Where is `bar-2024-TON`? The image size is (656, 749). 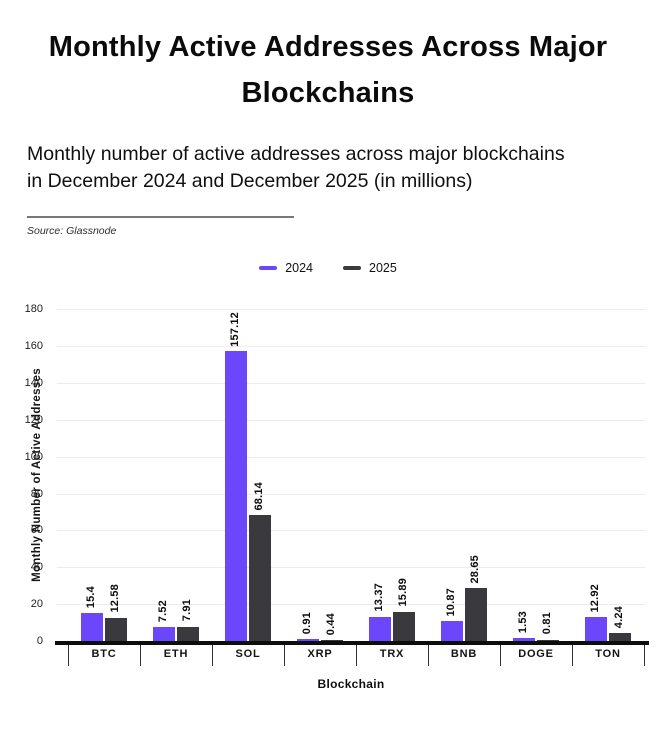
bar-2024-TON is located at coordinates (596, 629).